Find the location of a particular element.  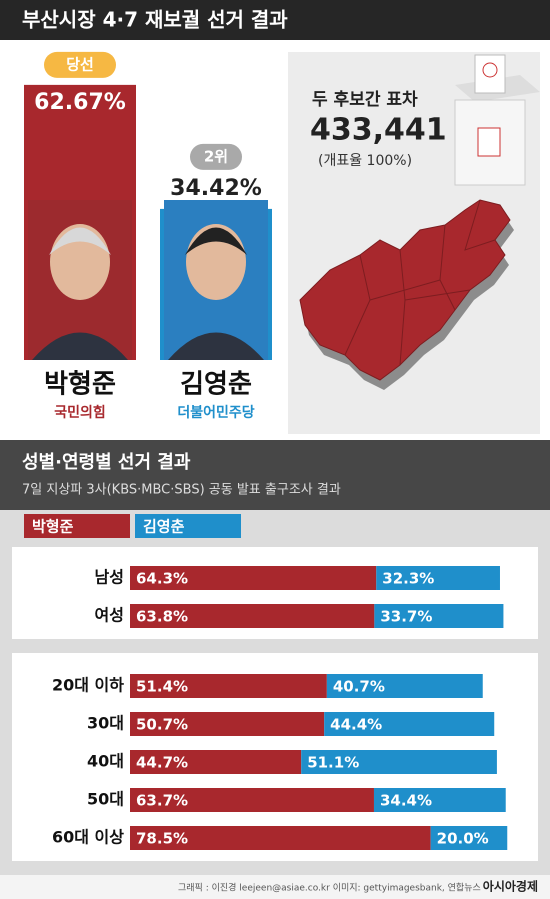

segment-label: 32.3% is located at coordinates (408, 579).